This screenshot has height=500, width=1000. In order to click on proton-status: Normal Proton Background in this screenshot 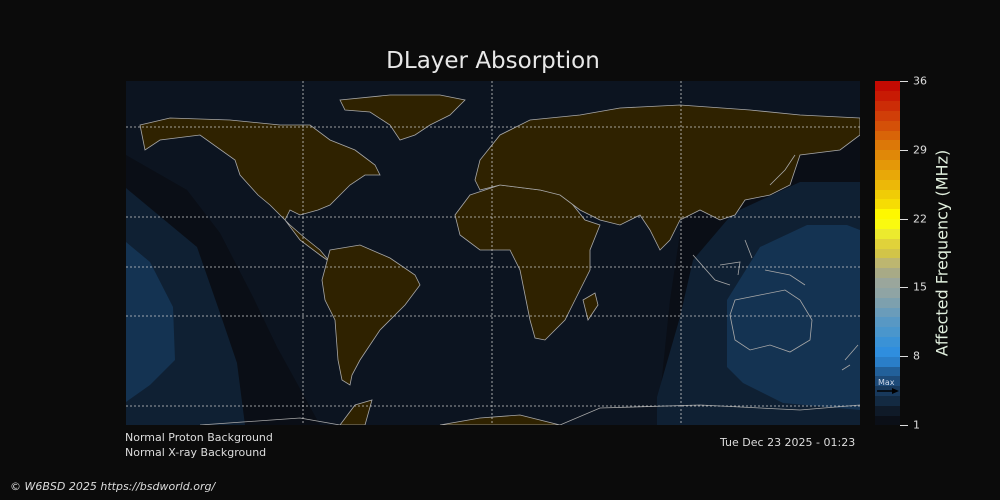, I will do `click(199, 437)`.